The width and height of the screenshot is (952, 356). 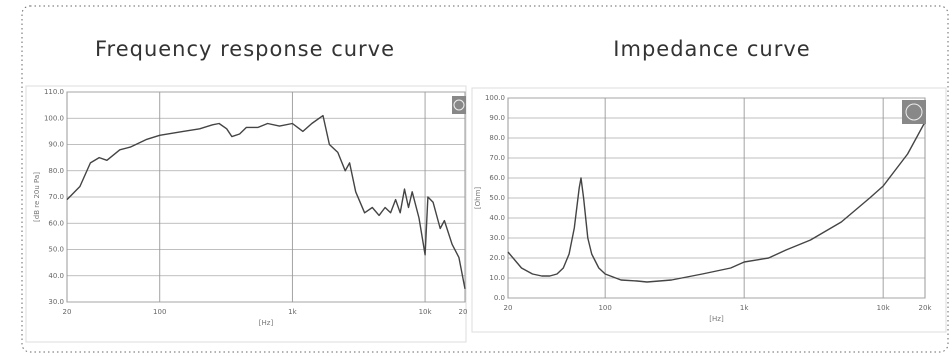 I want to click on chart-title: Impedance curve, so click(x=711, y=49).